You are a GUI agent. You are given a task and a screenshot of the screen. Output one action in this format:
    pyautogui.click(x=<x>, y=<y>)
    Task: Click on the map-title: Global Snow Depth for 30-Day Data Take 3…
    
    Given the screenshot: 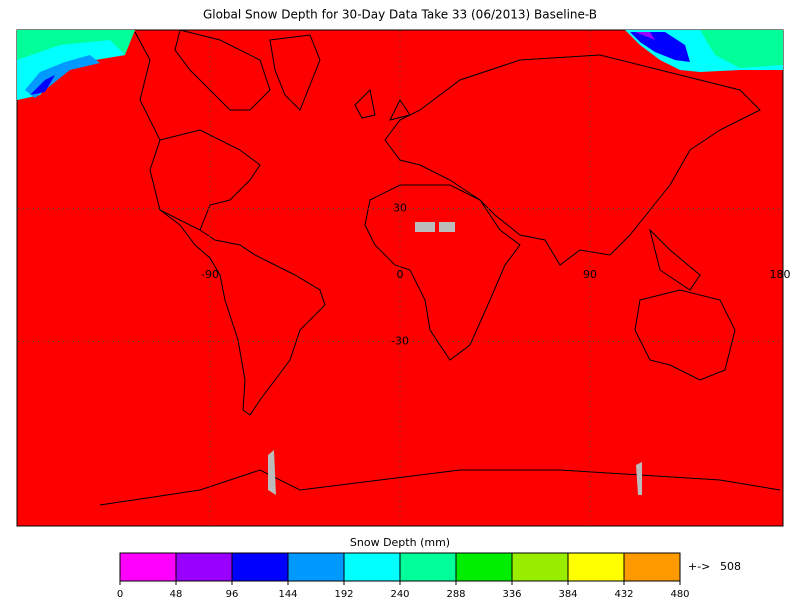 What is the action you would take?
    pyautogui.click(x=400, y=15)
    